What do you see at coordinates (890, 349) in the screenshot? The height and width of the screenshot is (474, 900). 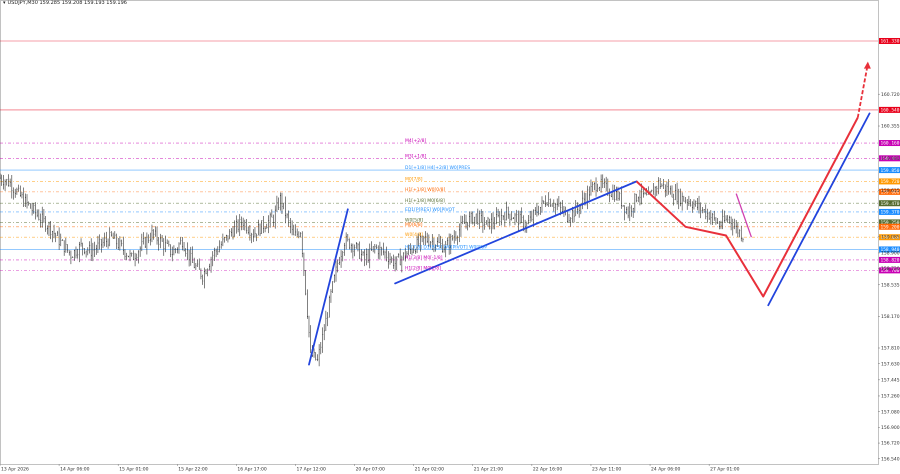 I see `y-tick-label: 157.810` at bounding box center [890, 349].